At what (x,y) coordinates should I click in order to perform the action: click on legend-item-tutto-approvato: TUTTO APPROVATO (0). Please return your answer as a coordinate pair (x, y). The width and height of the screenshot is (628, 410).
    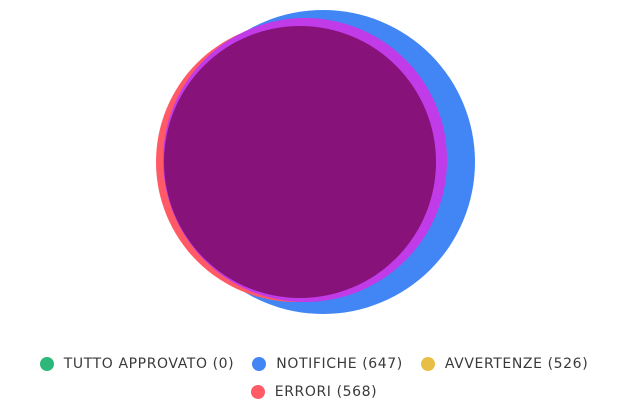
    Looking at the image, I should click on (137, 364).